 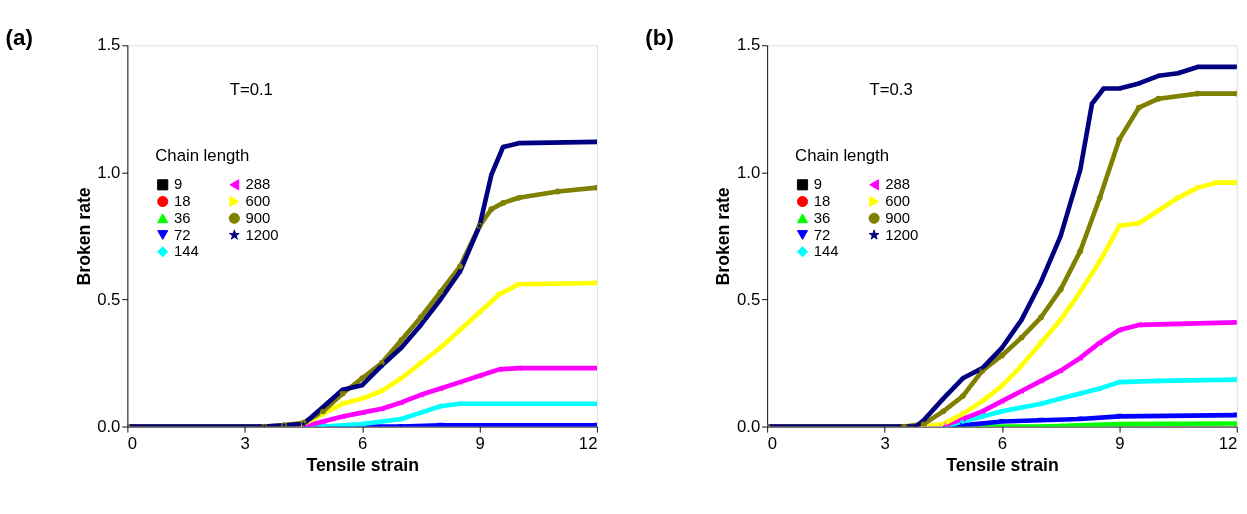 What do you see at coordinates (891, 89) in the screenshot?
I see `annotation: T=0.3` at bounding box center [891, 89].